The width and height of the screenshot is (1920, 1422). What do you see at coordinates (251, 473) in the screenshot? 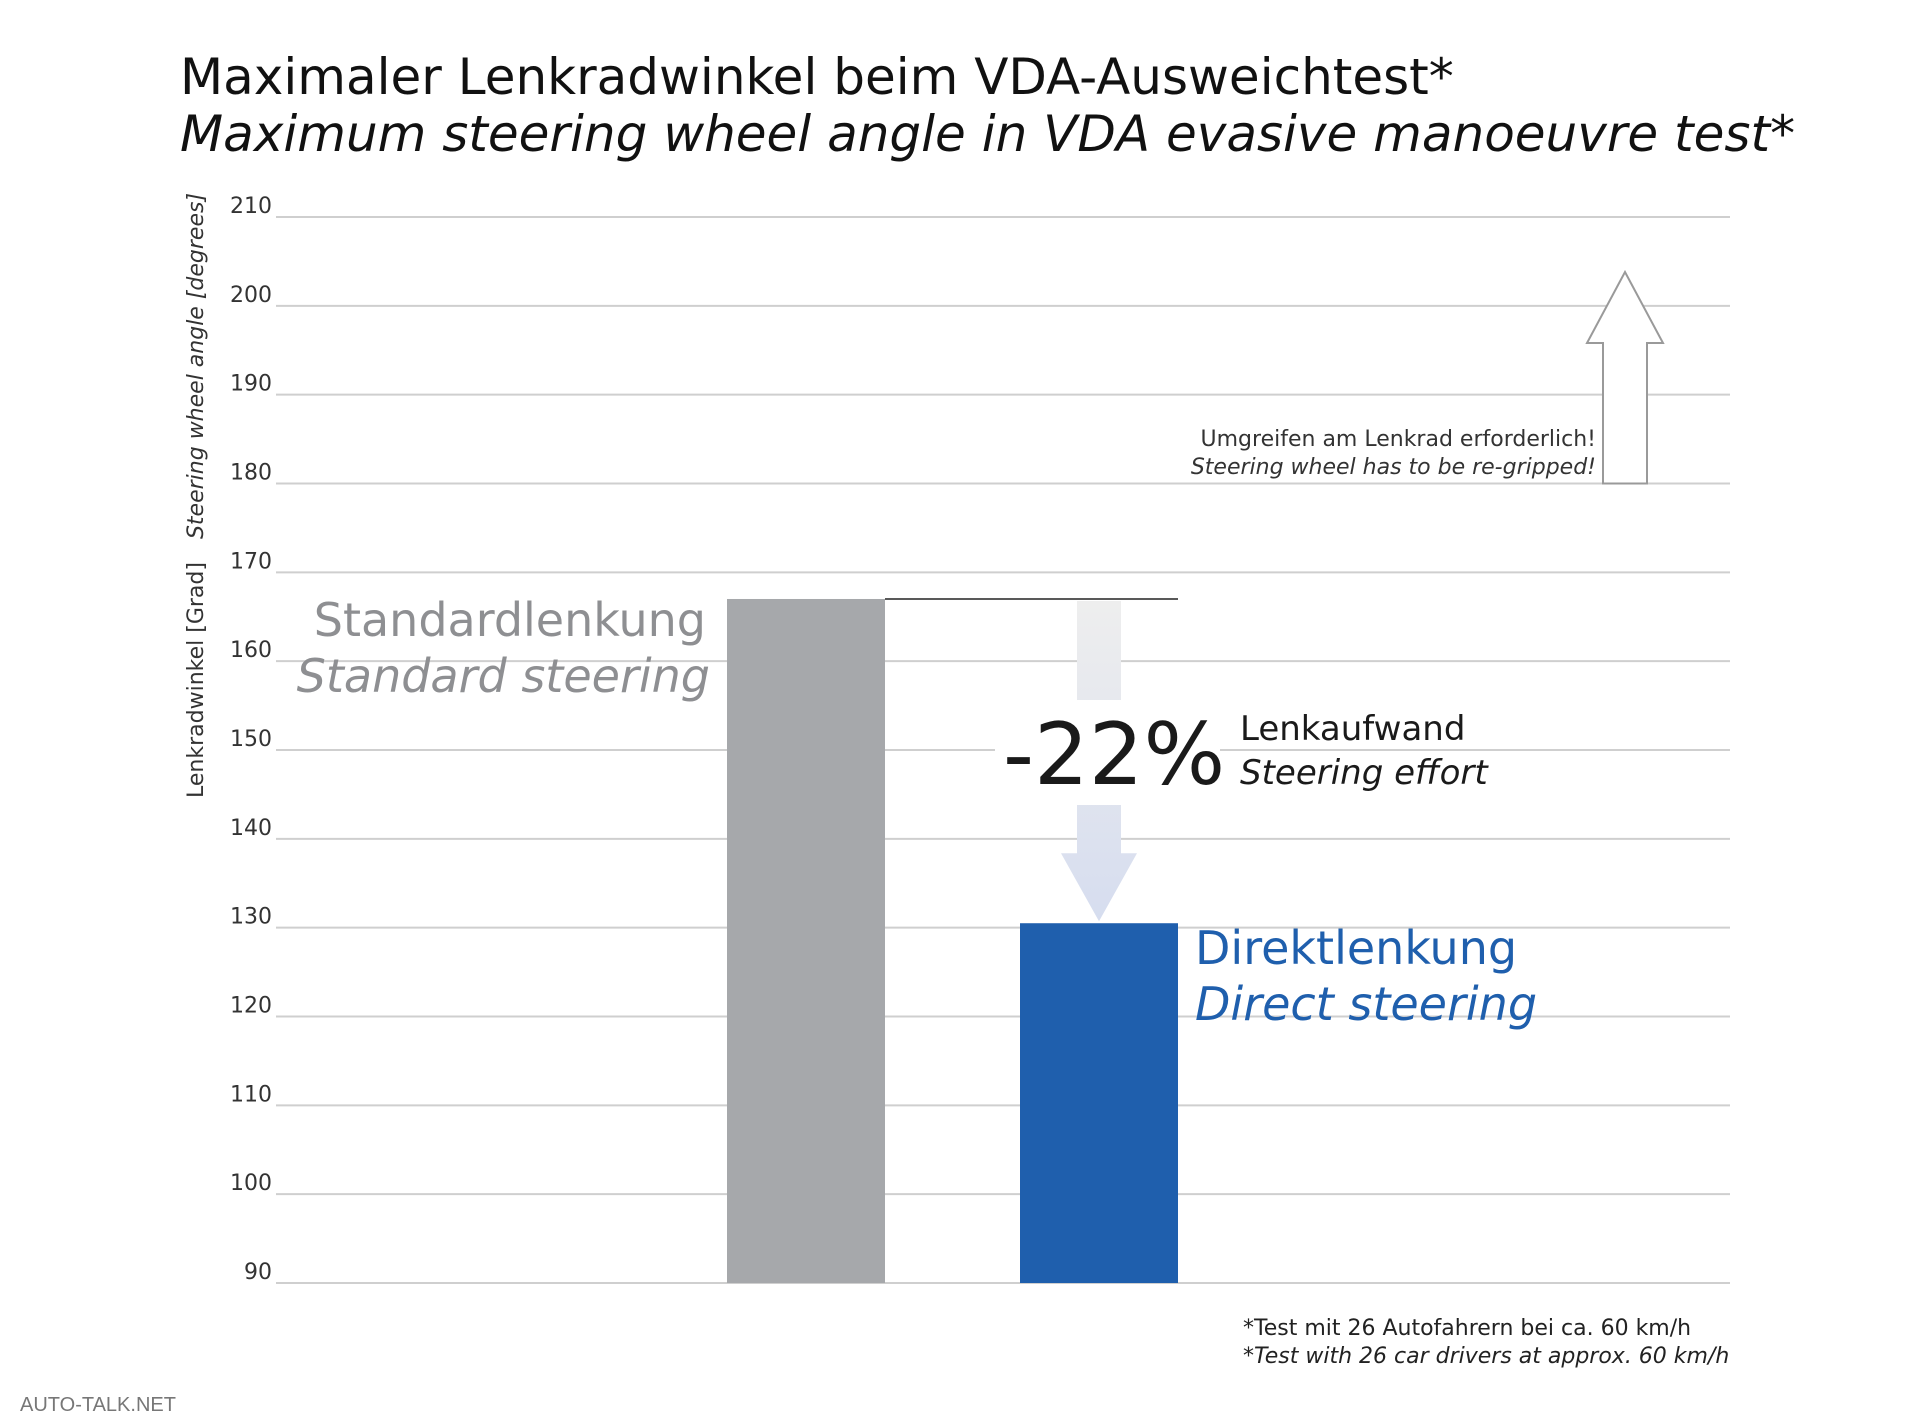
I see `y-tick-label: 180` at bounding box center [251, 473].